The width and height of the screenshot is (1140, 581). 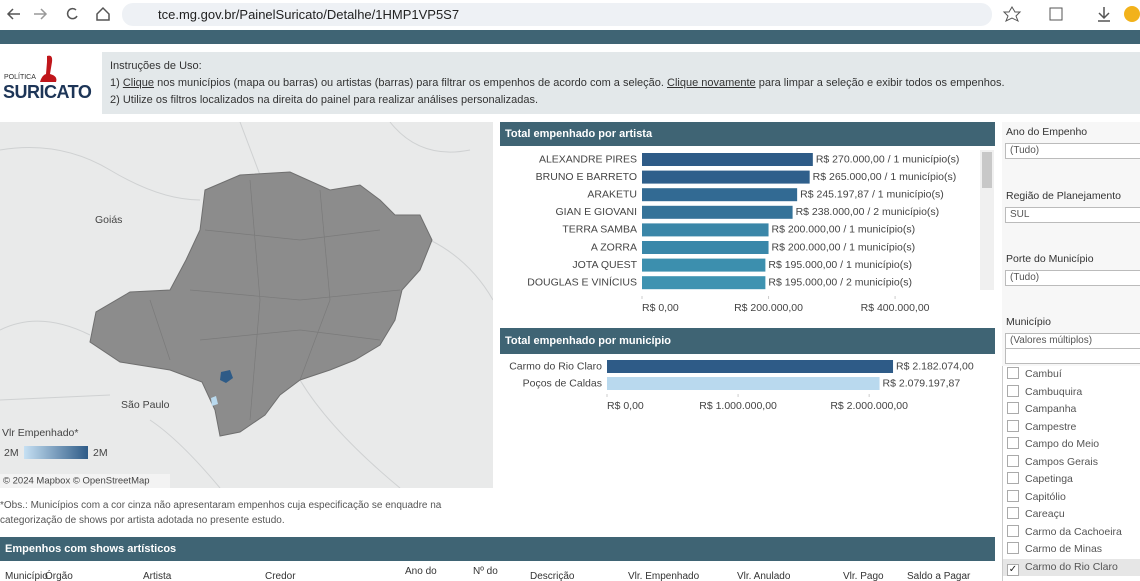 I want to click on back-button, so click(x=13, y=14).